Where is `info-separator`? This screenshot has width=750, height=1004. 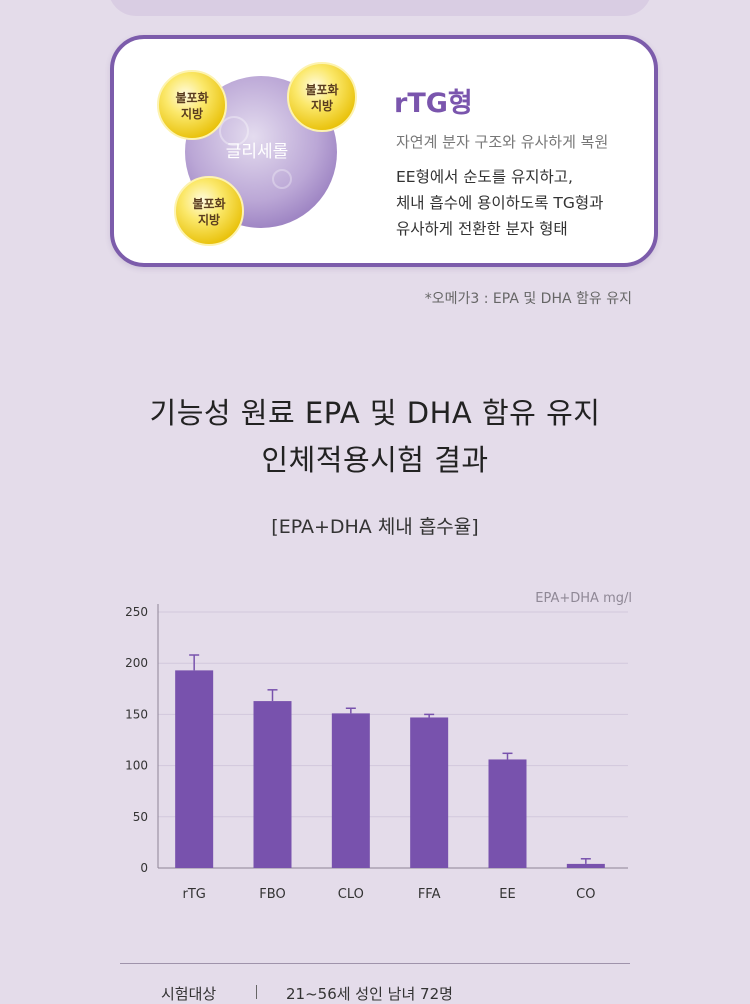
info-separator is located at coordinates (256, 992).